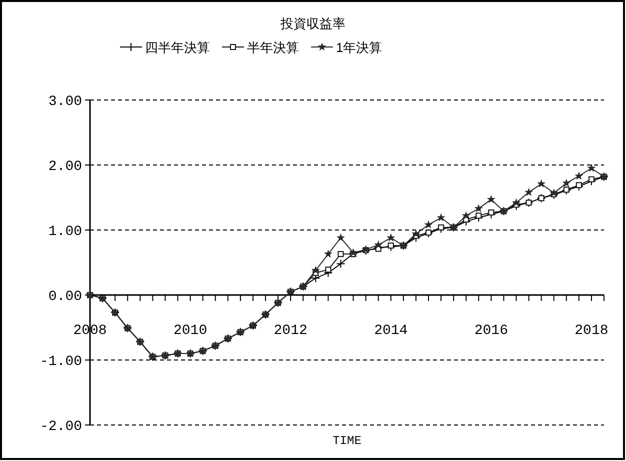 The image size is (626, 461). I want to click on y-tick-label: -2.00, so click(61, 427).